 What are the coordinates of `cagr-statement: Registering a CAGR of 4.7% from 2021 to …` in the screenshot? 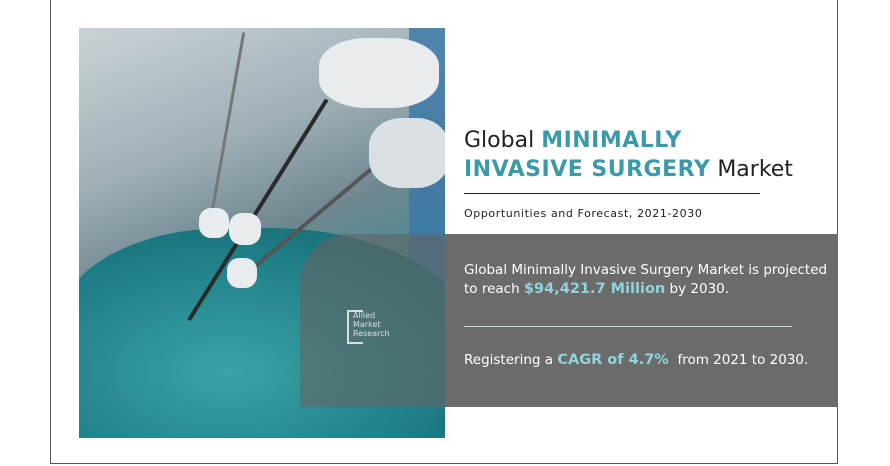 It's located at (636, 360).